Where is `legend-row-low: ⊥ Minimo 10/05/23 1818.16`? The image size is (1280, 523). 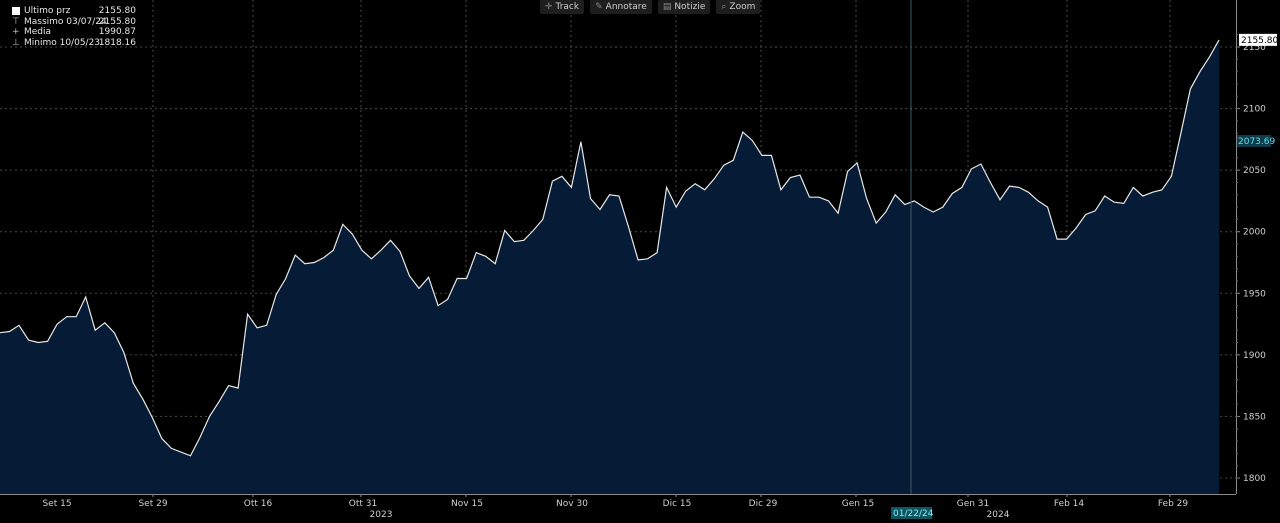
legend-row-low: ⊥ Minimo 10/05/23 1818.16 is located at coordinates (70, 43).